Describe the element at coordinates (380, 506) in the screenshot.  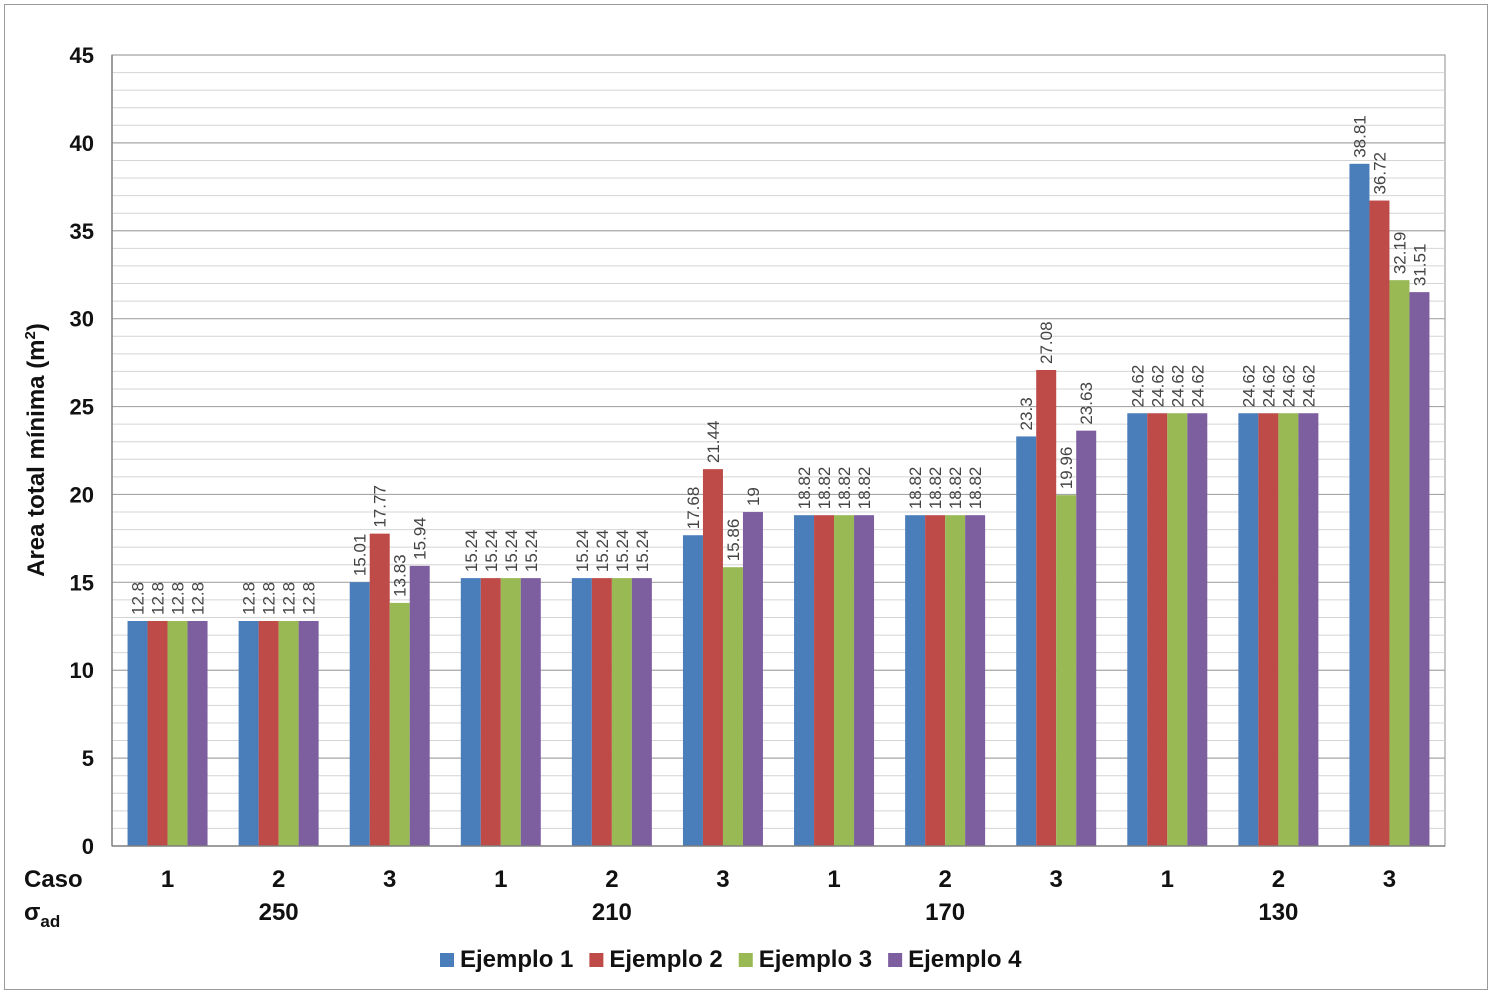
I see `data-label: 17.77` at that location.